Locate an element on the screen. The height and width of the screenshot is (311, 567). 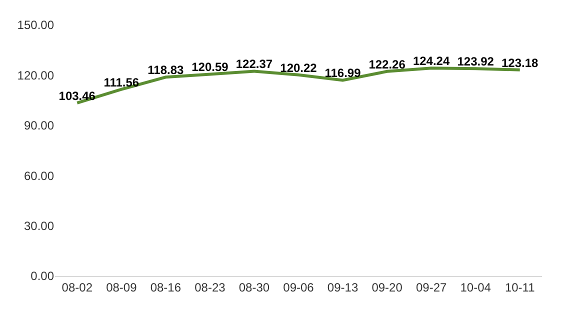
text: 120.22 is located at coordinates (298, 67).